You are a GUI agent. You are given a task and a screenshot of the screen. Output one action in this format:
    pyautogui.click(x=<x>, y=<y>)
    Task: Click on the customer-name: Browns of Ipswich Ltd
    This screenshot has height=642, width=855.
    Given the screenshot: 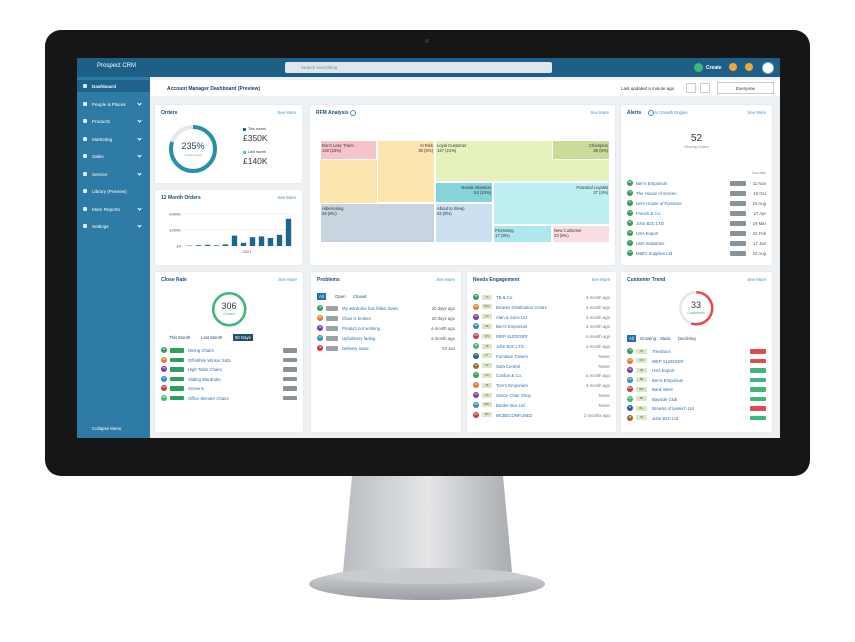 What is the action you would take?
    pyautogui.click(x=673, y=408)
    